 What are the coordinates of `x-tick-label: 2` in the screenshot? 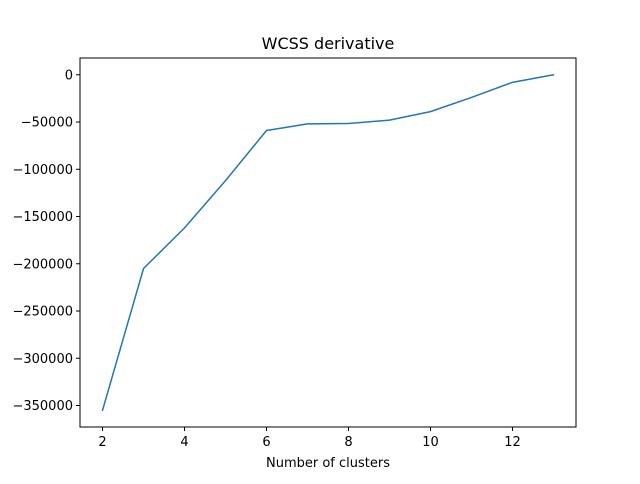 It's located at (102, 442).